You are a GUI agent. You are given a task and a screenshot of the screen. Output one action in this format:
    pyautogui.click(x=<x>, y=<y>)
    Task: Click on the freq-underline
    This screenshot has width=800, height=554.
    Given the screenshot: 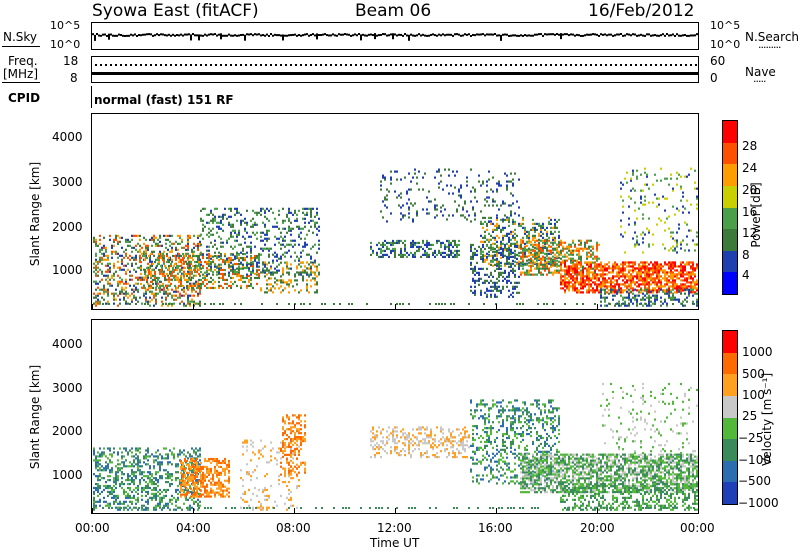 What is the action you would take?
    pyautogui.click(x=21, y=82)
    